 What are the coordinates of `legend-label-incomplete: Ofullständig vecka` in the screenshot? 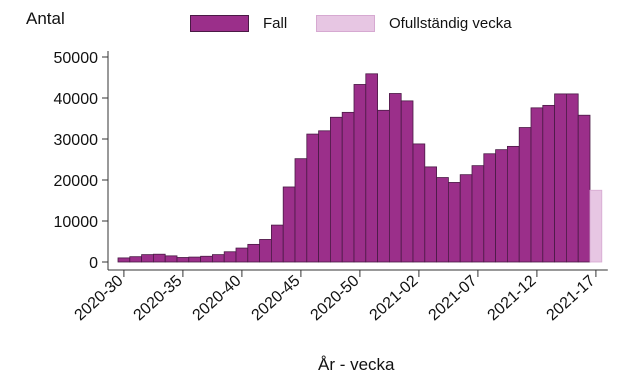 It's located at (450, 23).